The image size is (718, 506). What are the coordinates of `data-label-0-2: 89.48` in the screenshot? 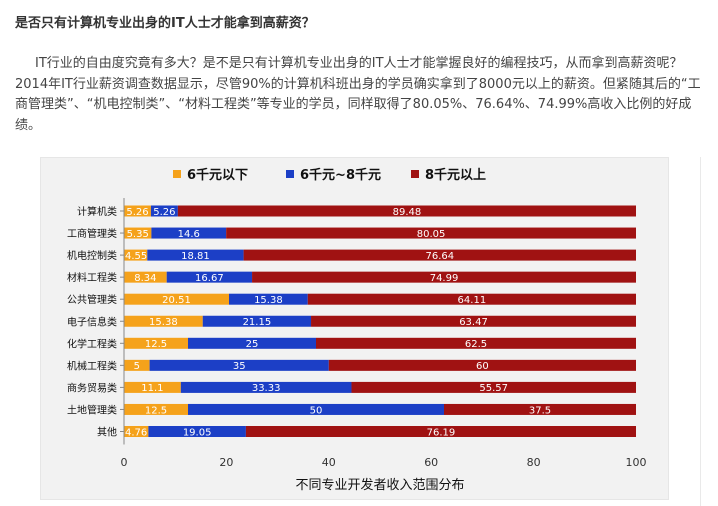 It's located at (407, 212).